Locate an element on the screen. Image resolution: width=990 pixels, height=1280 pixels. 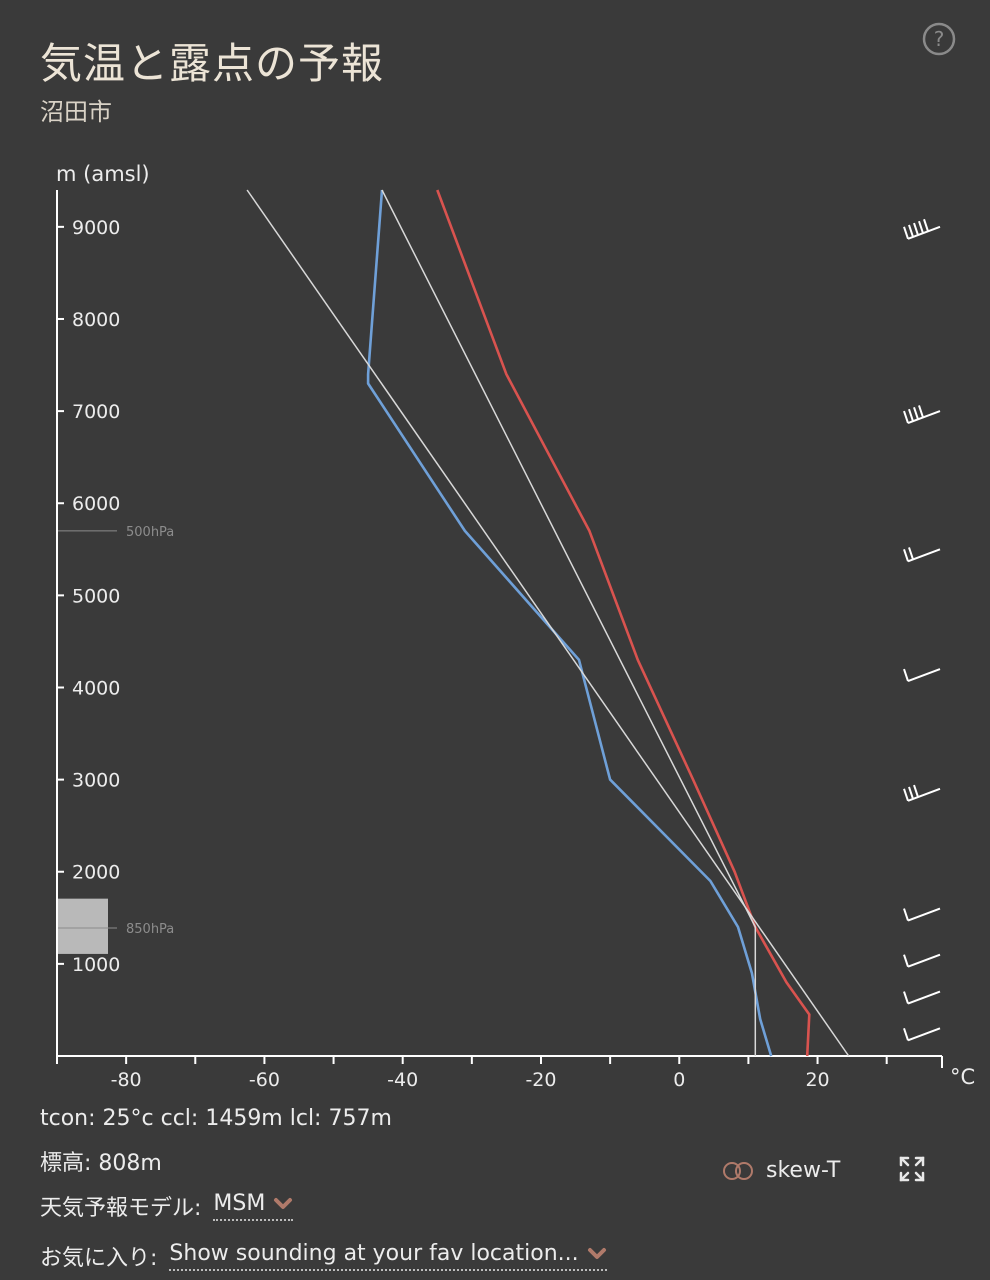
skew-t-toggle: skew-T is located at coordinates (781, 1170).